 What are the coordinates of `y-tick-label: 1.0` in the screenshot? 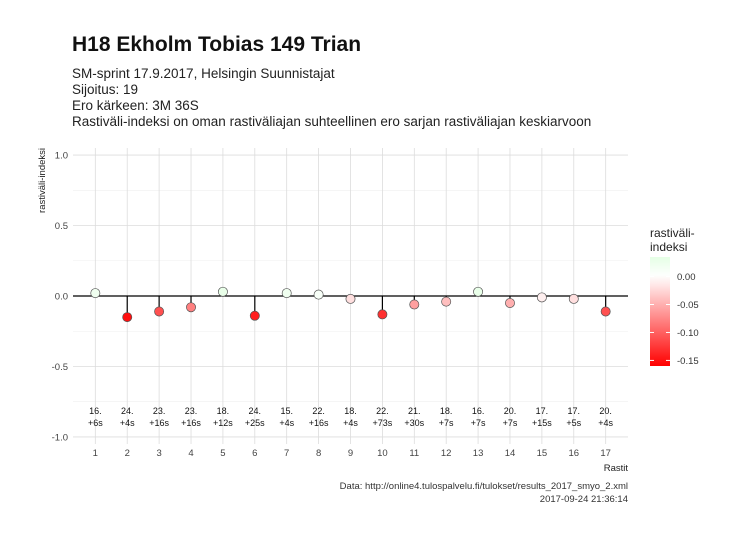 It's located at (61, 156).